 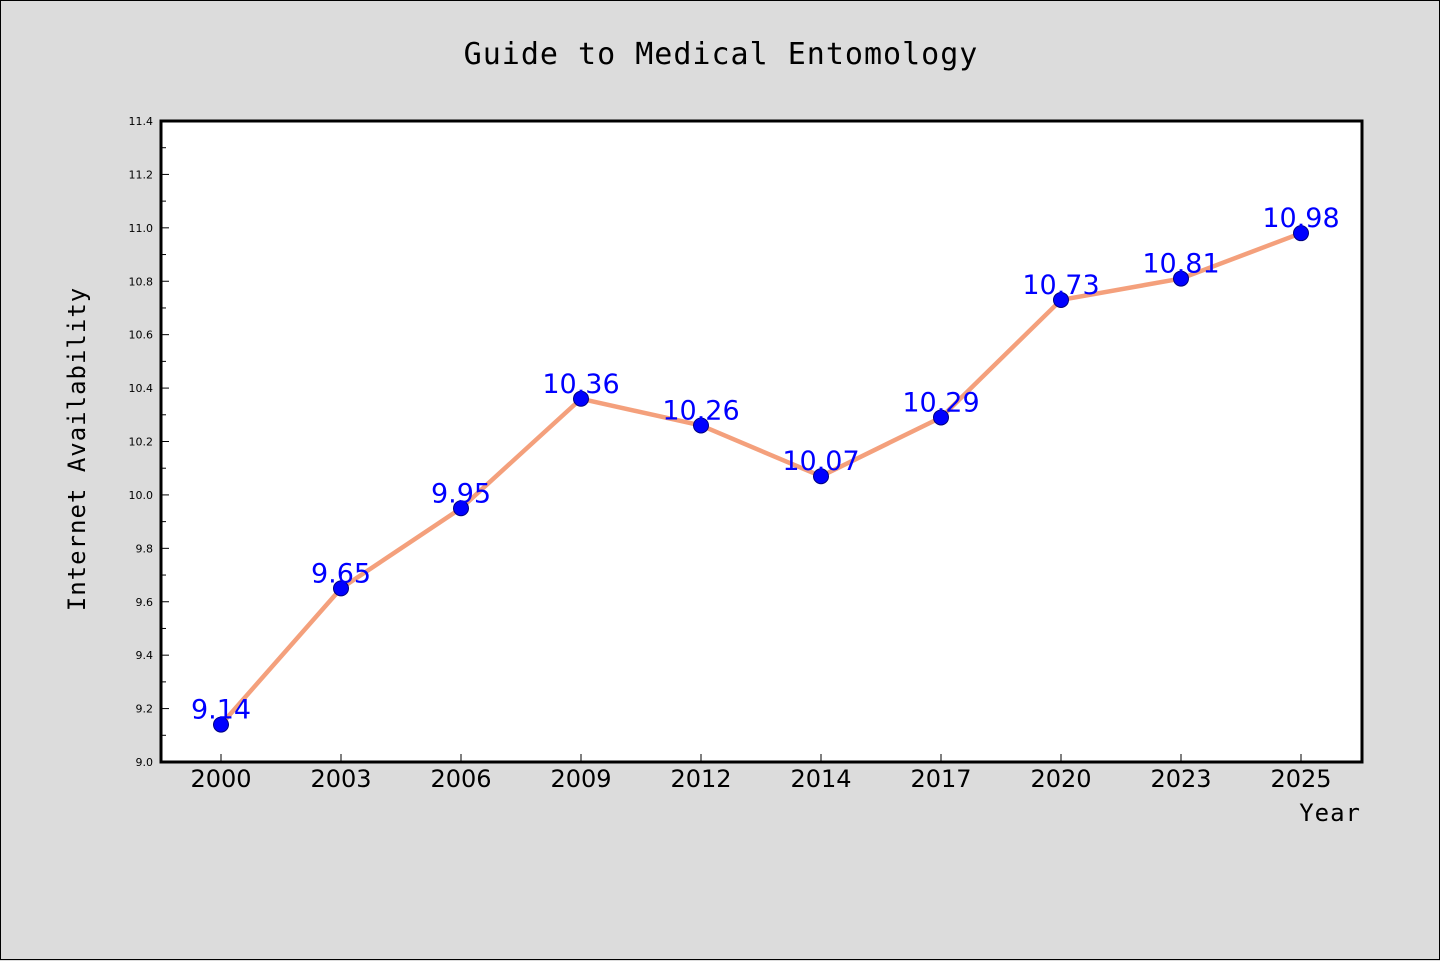 What do you see at coordinates (145, 602) in the screenshot?
I see `y-tick-label: 9.6` at bounding box center [145, 602].